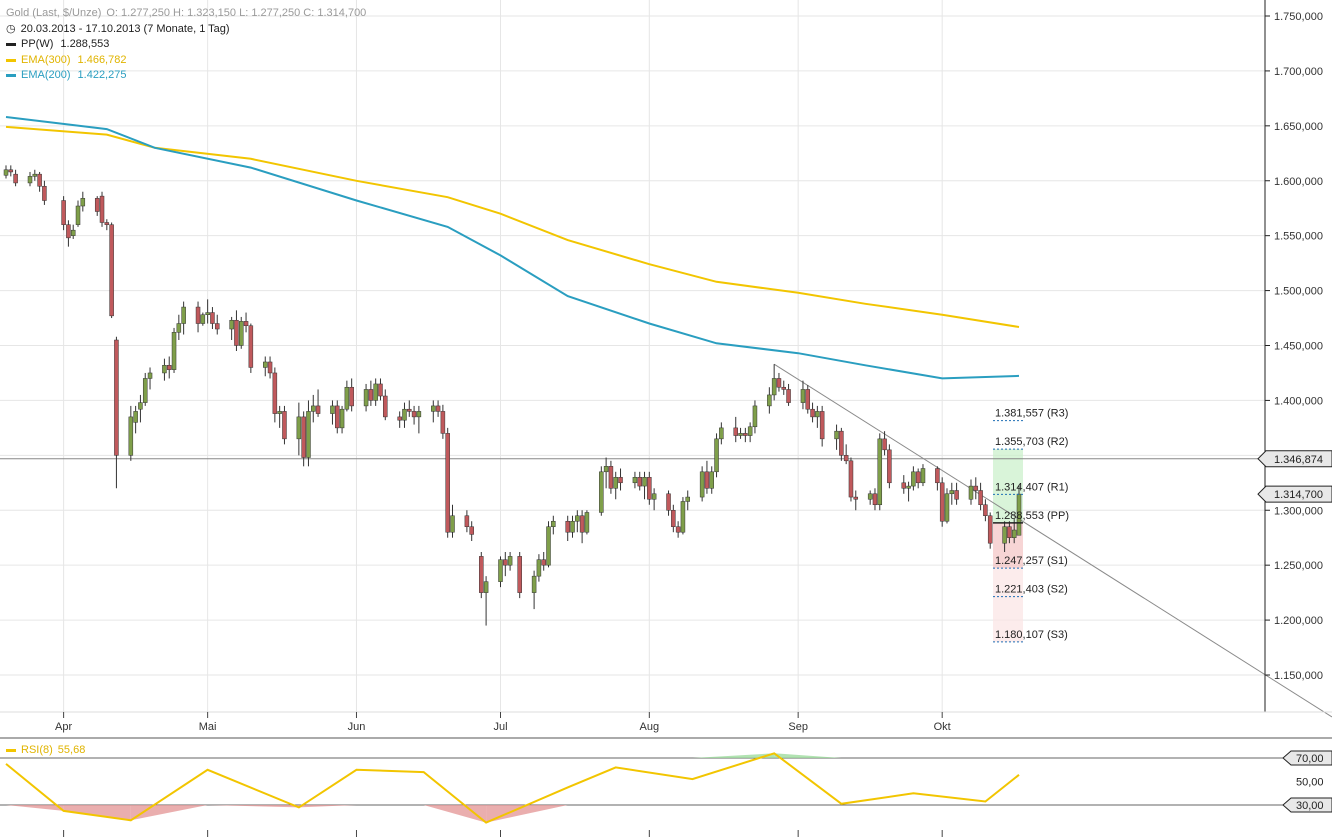 Image resolution: width=1332 pixels, height=837 pixels. I want to click on legend-pp: PP(W) 1.288,553, so click(186, 45).